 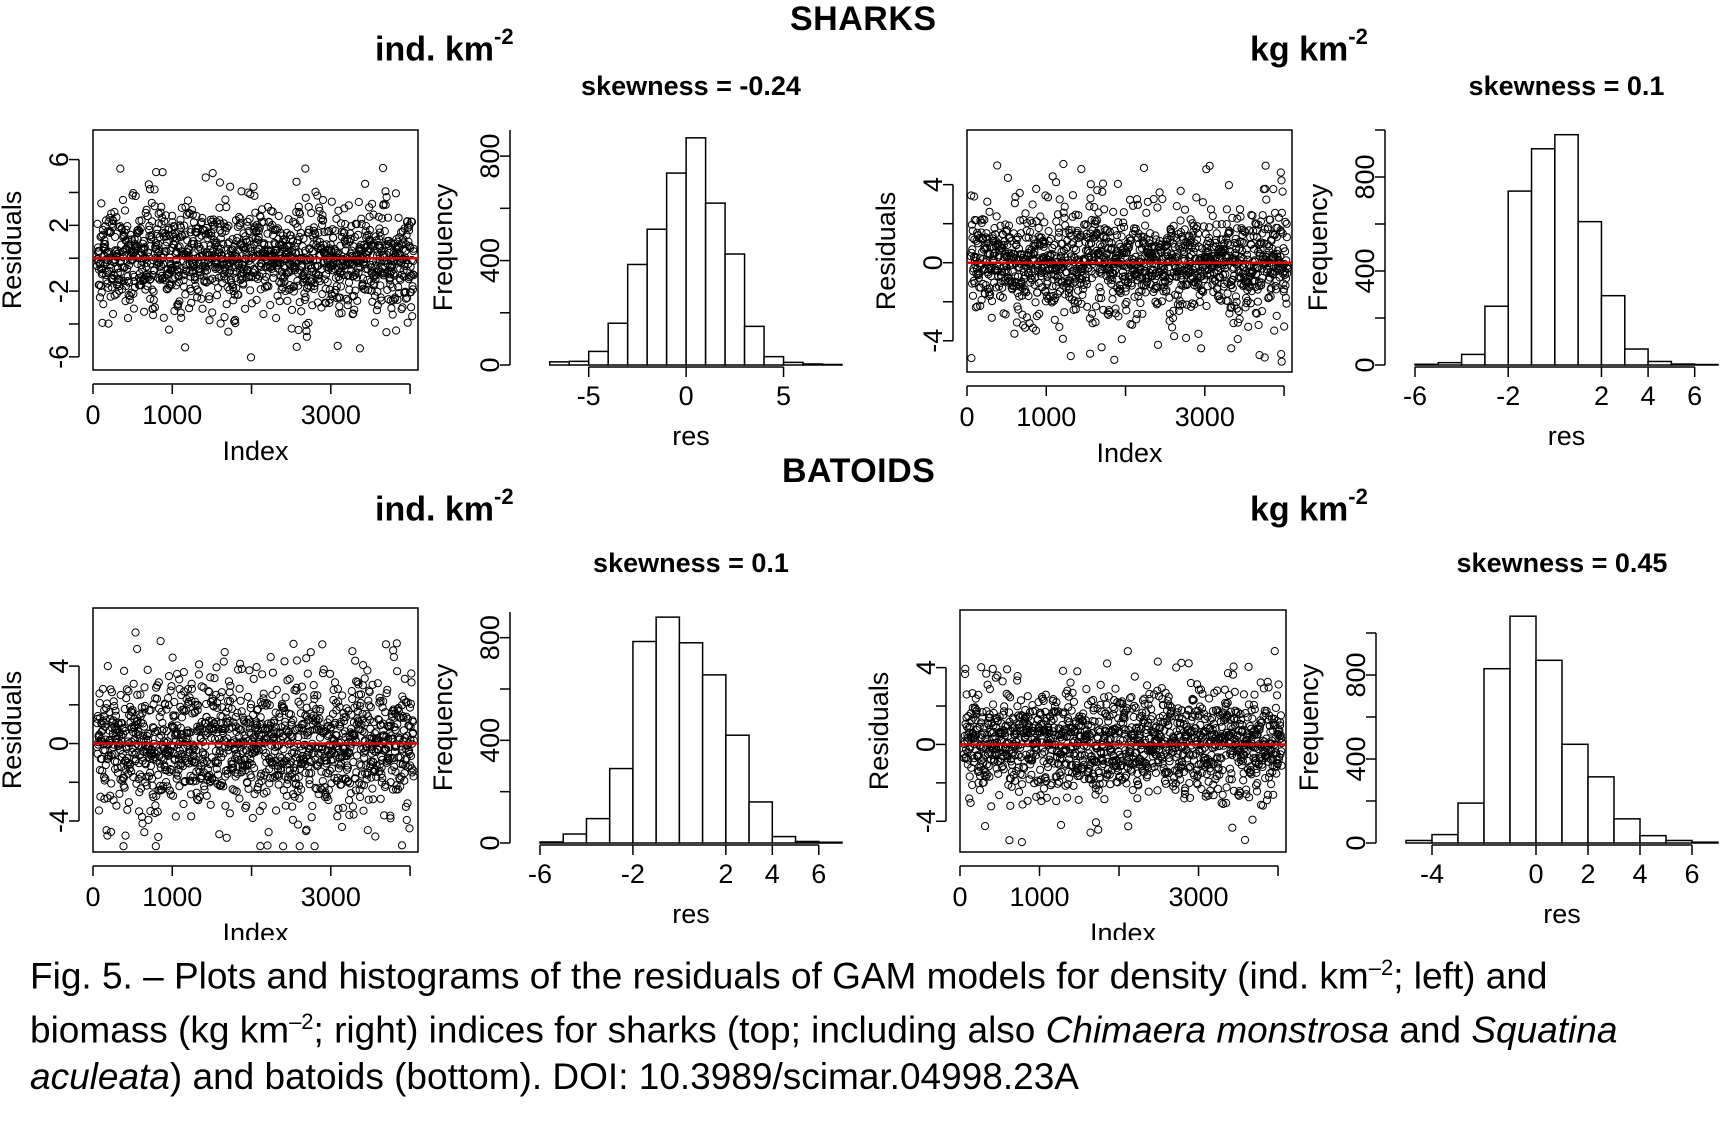 I want to click on skewness-label: skewness = 0.1, so click(x=1567, y=86).